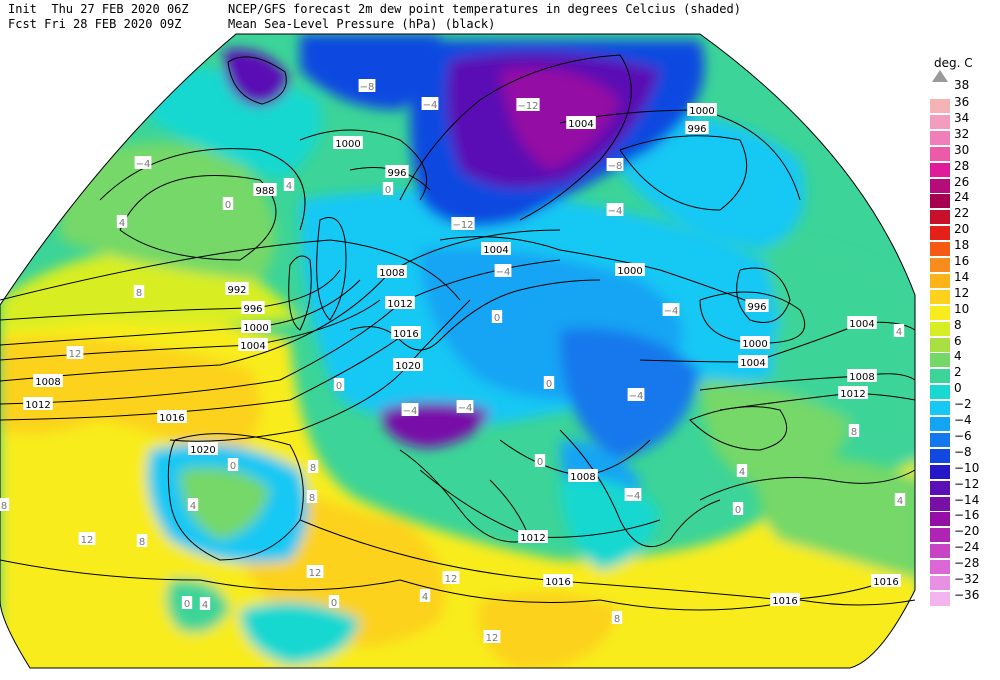 The height and width of the screenshot is (680, 1000). I want to click on legend-unit: deg. C, so click(953, 63).